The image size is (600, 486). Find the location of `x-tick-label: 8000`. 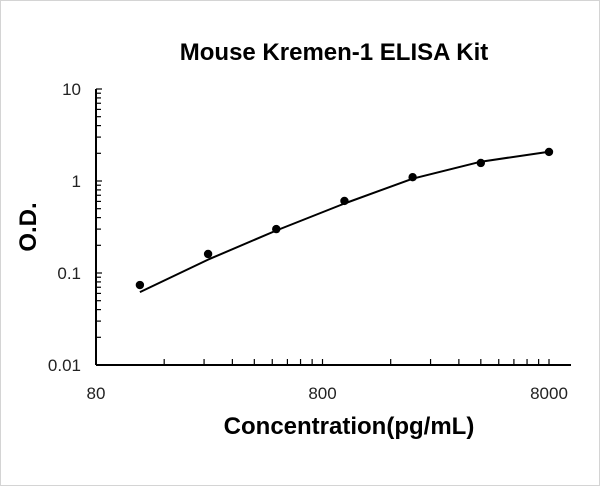

x-tick-label: 8000 is located at coordinates (549, 393).